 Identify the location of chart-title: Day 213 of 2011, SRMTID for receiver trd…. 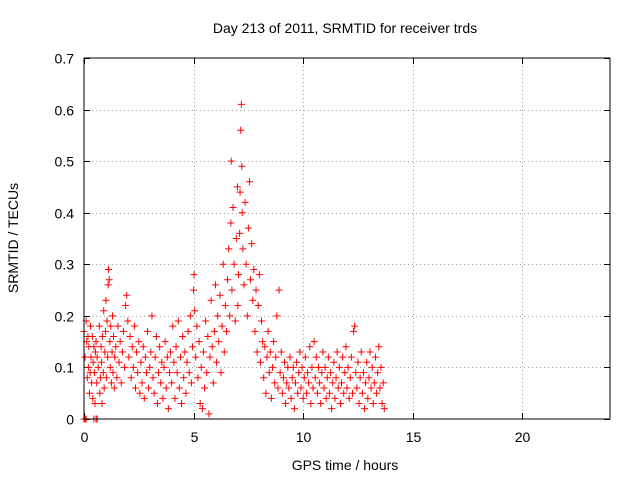
(345, 28).